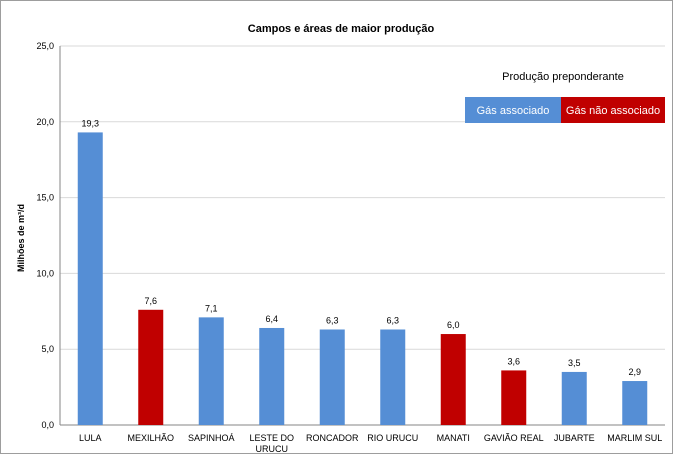  What do you see at coordinates (45, 46) in the screenshot?
I see `y-tick-label: 25,0` at bounding box center [45, 46].